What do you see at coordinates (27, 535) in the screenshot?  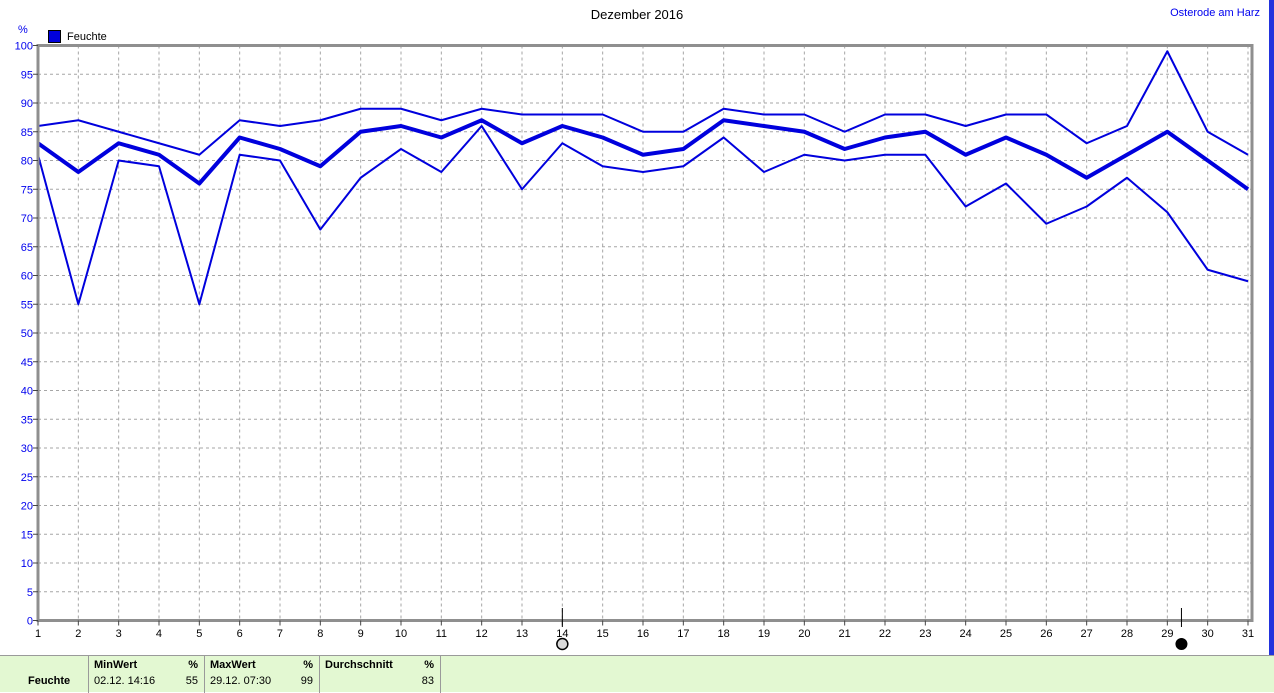 I see `y-tick-label: 15` at bounding box center [27, 535].